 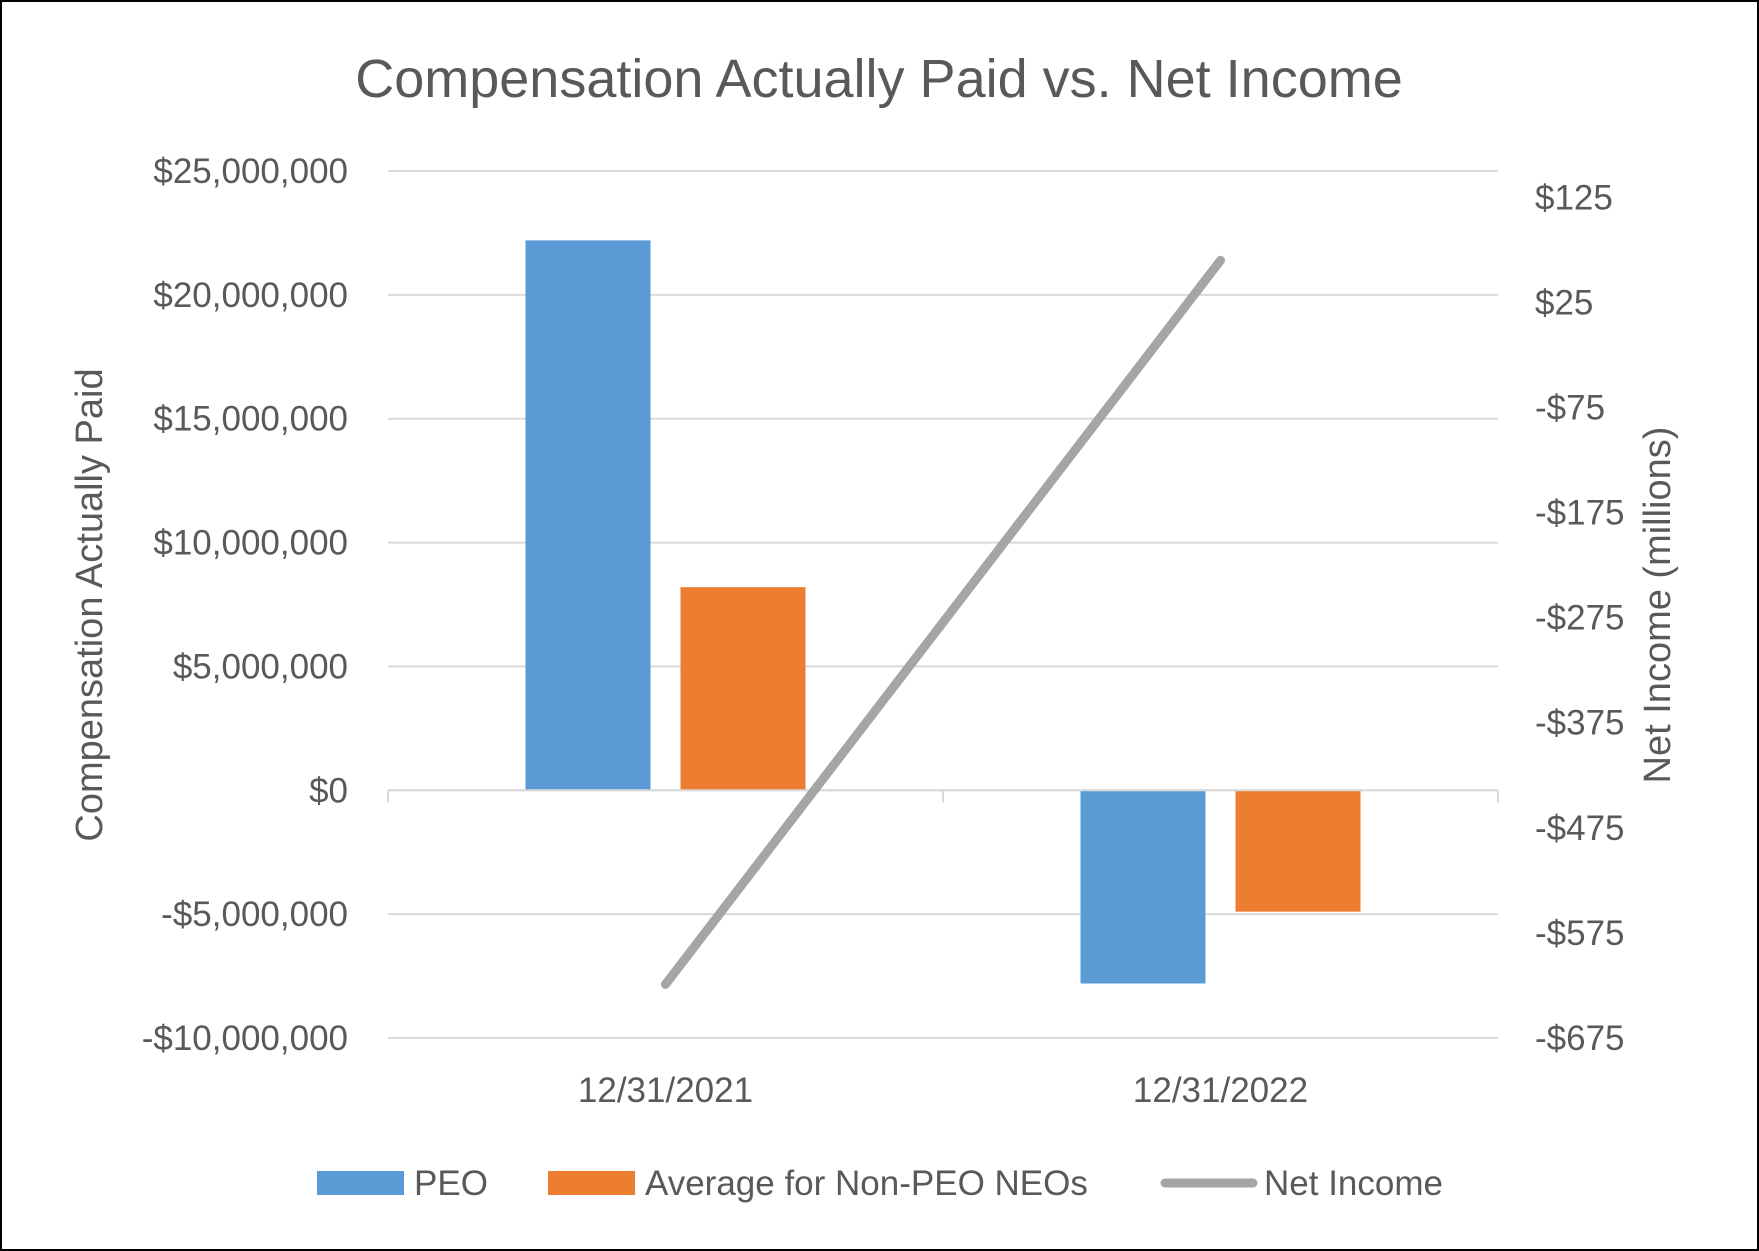 I want to click on y2-tick-label: -$475, so click(x=1580, y=828).